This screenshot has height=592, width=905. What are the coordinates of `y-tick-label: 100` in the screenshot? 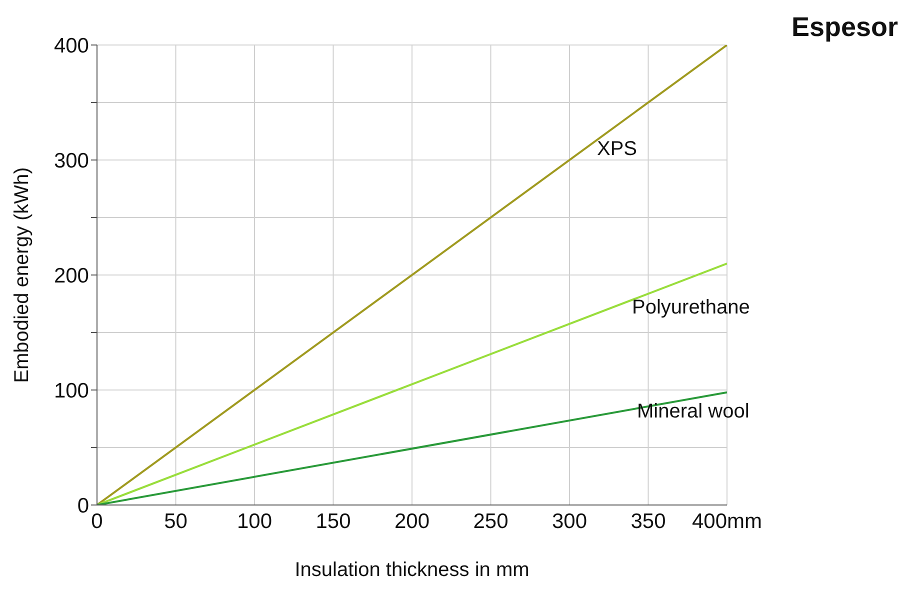 It's located at (71, 390).